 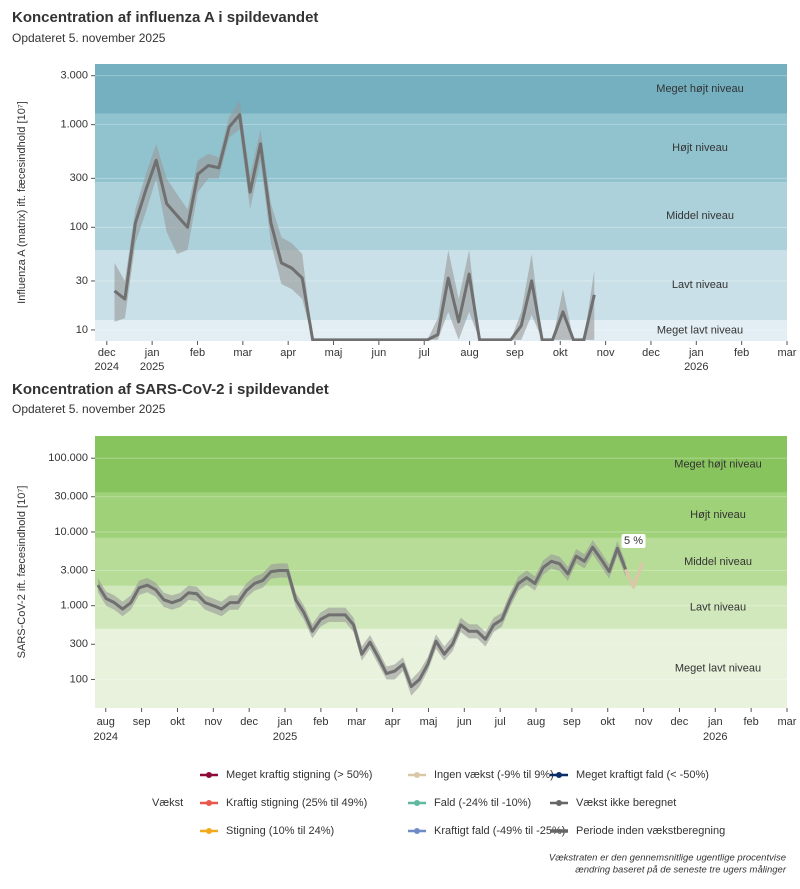 What do you see at coordinates (626, 803) in the screenshot?
I see `legend-label: Vækst ikke beregnet` at bounding box center [626, 803].